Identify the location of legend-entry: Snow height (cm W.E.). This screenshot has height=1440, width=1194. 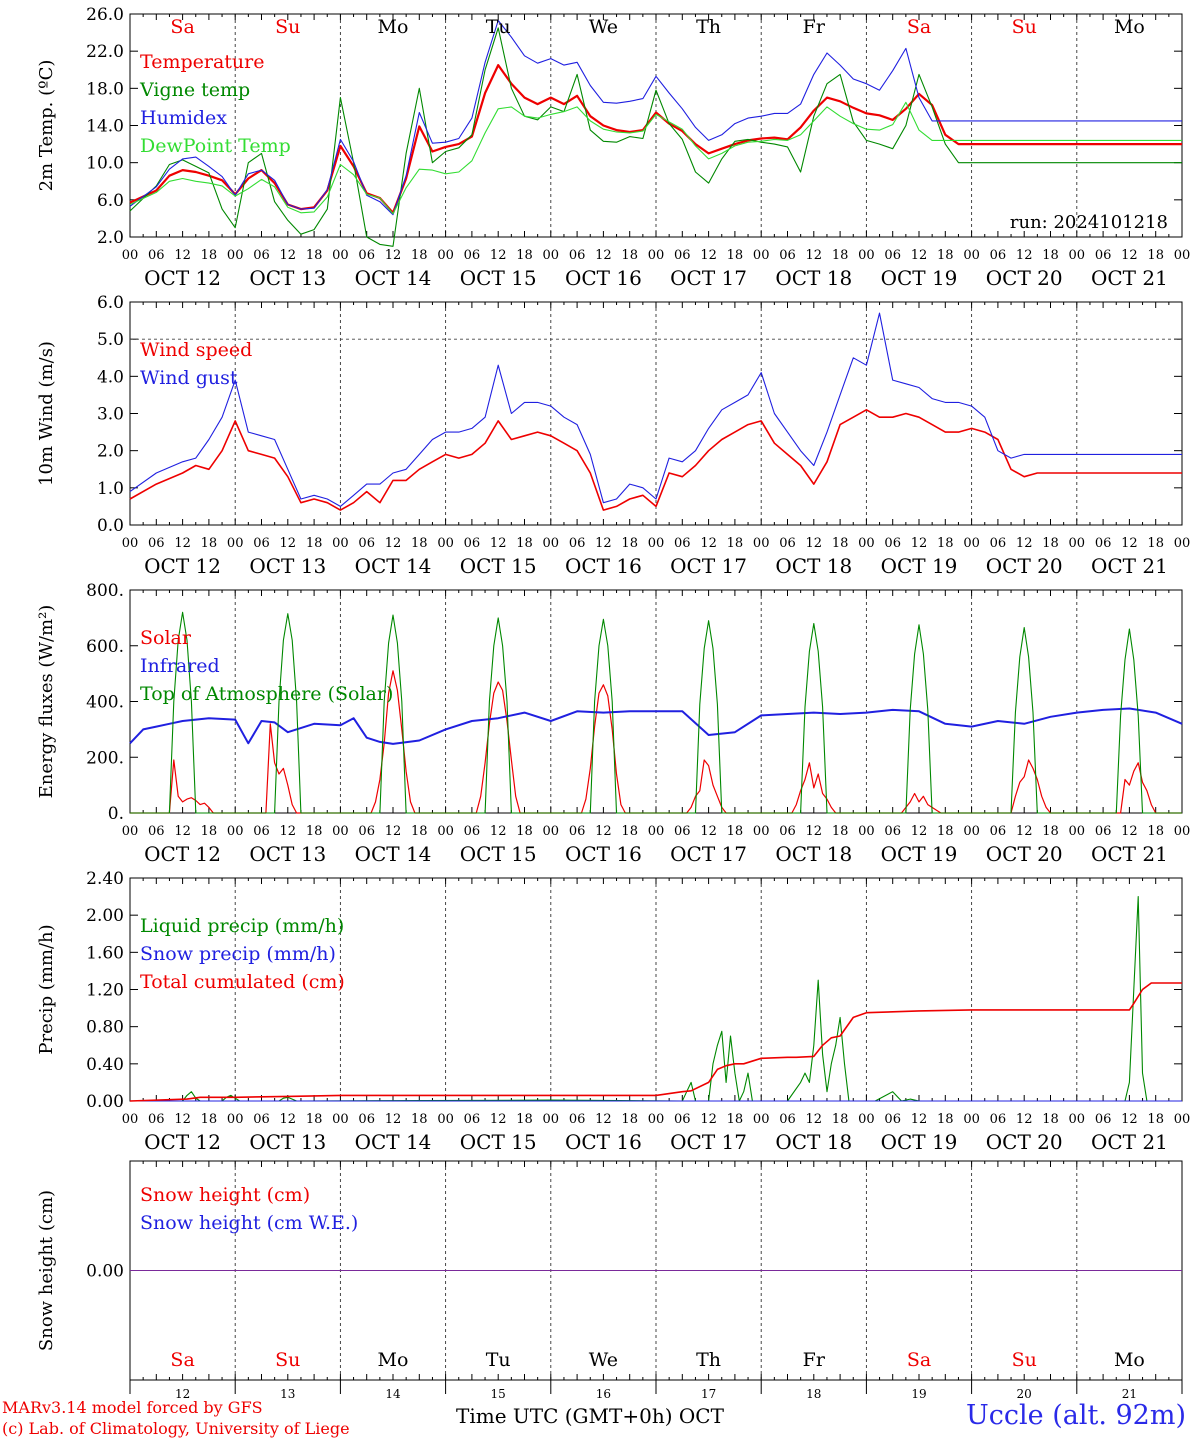
(249, 1223).